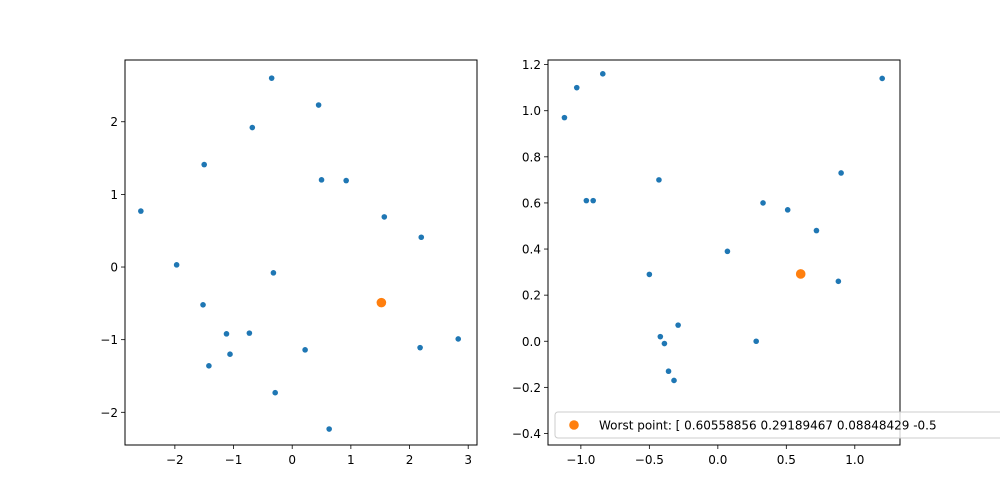 The height and width of the screenshot is (500, 1000). Describe the element at coordinates (531, 157) in the screenshot. I see `y-tick-label: 0.8` at that location.